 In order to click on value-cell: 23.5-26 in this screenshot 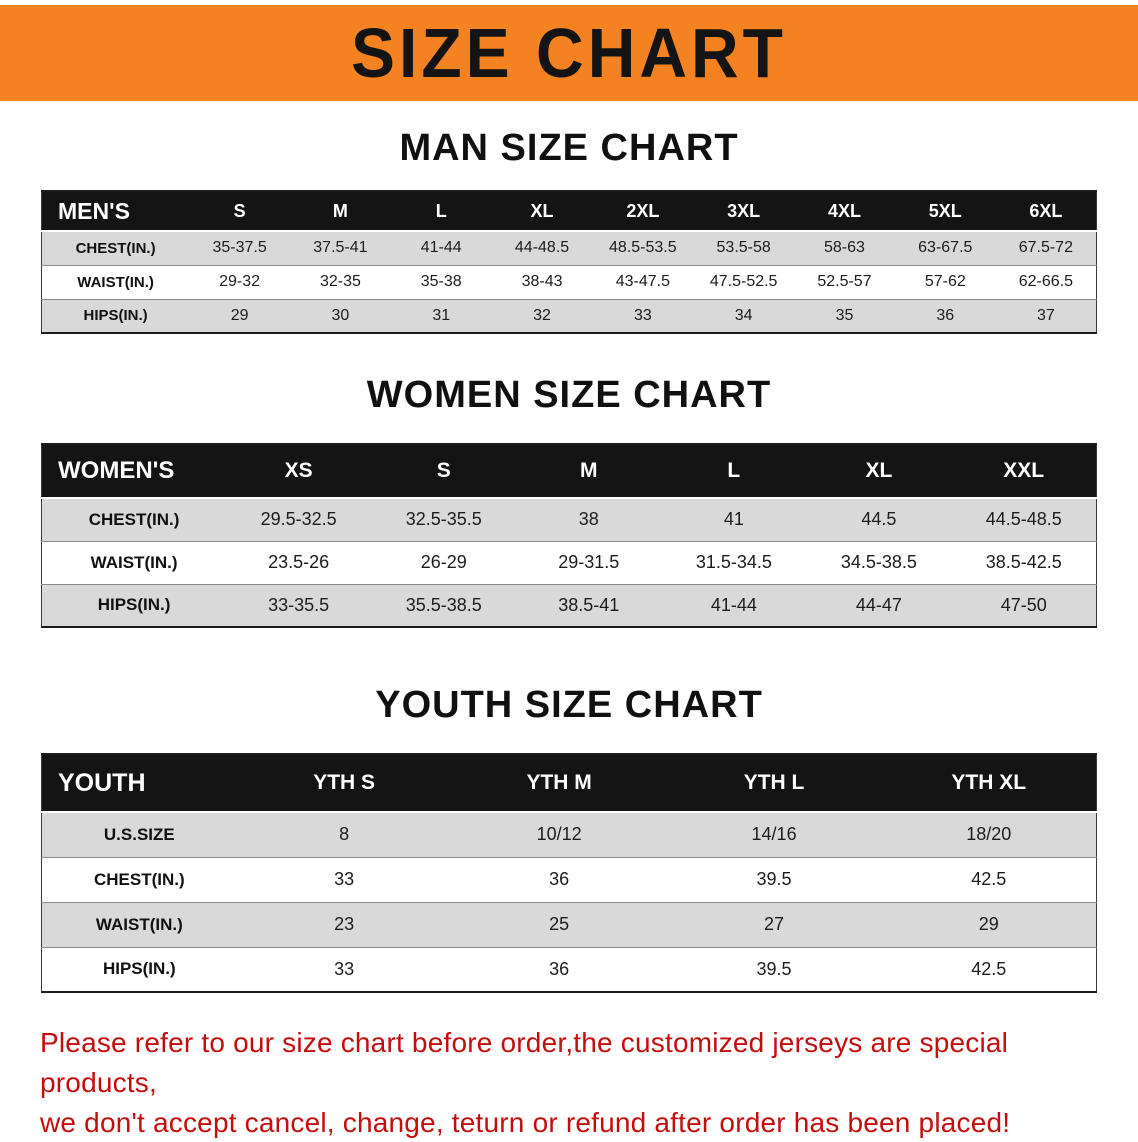, I will do `click(299, 562)`.